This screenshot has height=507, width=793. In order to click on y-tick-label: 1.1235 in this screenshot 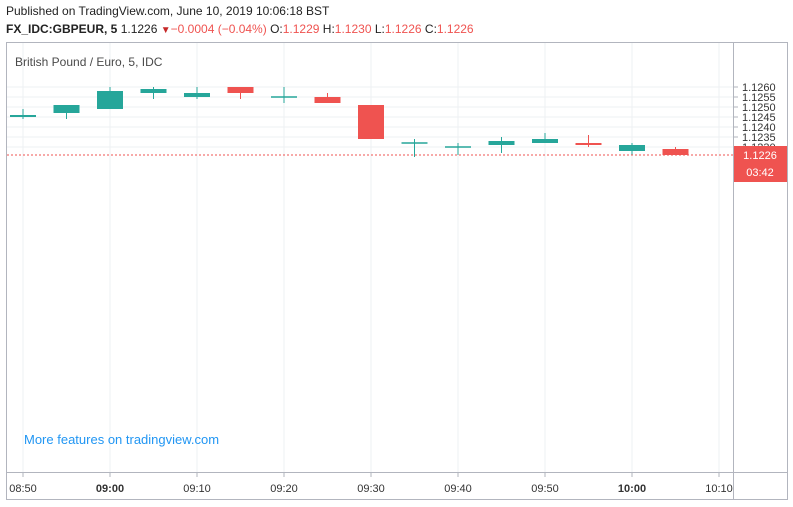, I will do `click(759, 138)`.